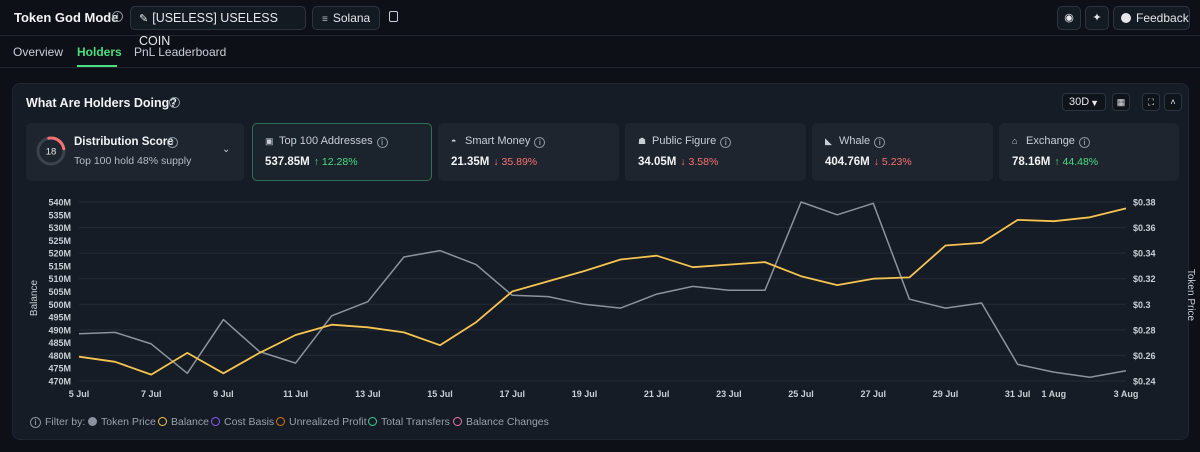 The width and height of the screenshot is (1200, 452). Describe the element at coordinates (801, 394) in the screenshot. I see `x-tick-label: 25 Jul` at that location.